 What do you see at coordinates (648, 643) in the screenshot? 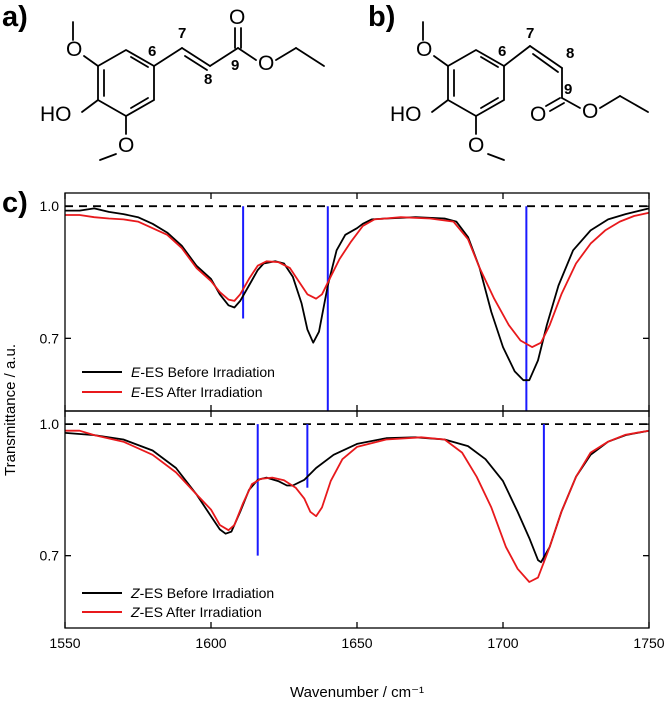
I see `x-tick-label: 1750` at bounding box center [648, 643].